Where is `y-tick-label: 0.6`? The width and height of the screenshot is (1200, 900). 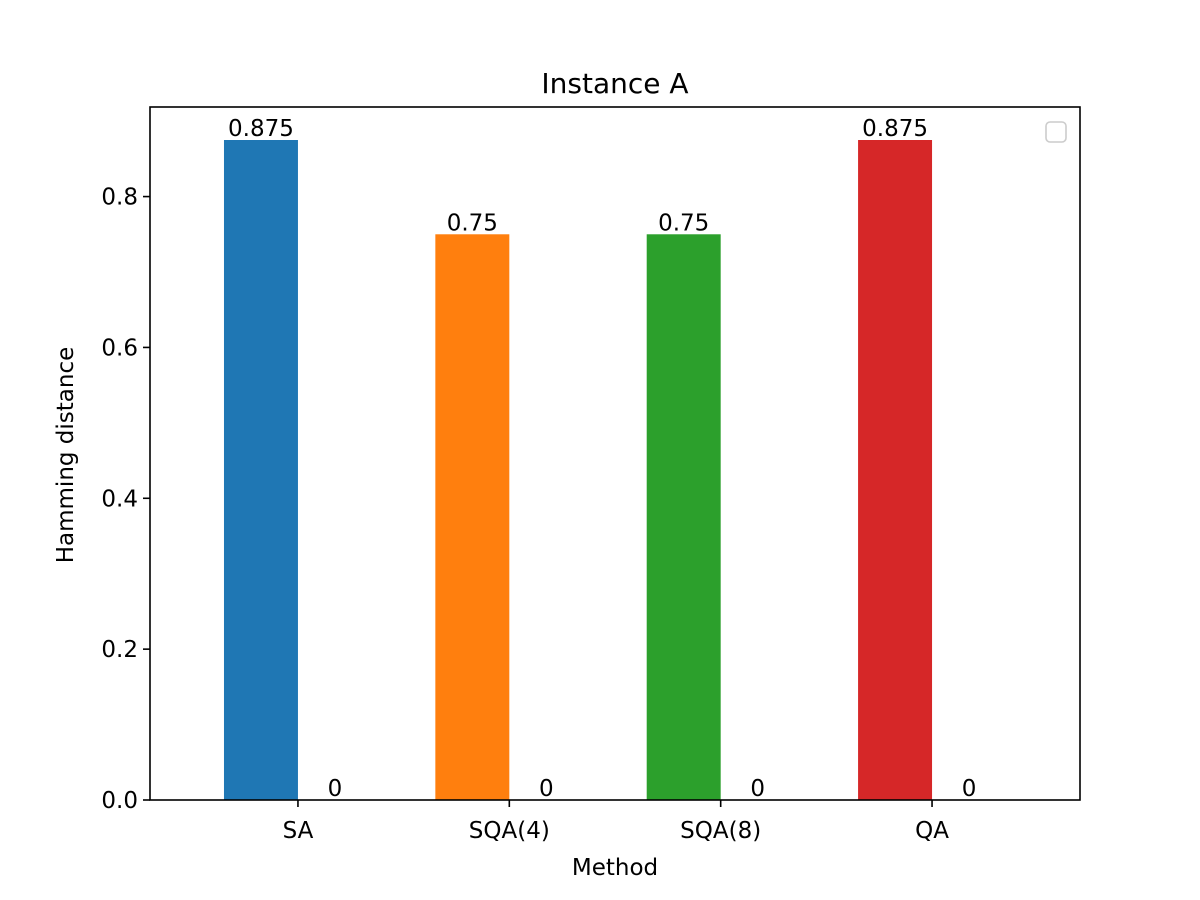 y-tick-label: 0.6 is located at coordinates (119, 348).